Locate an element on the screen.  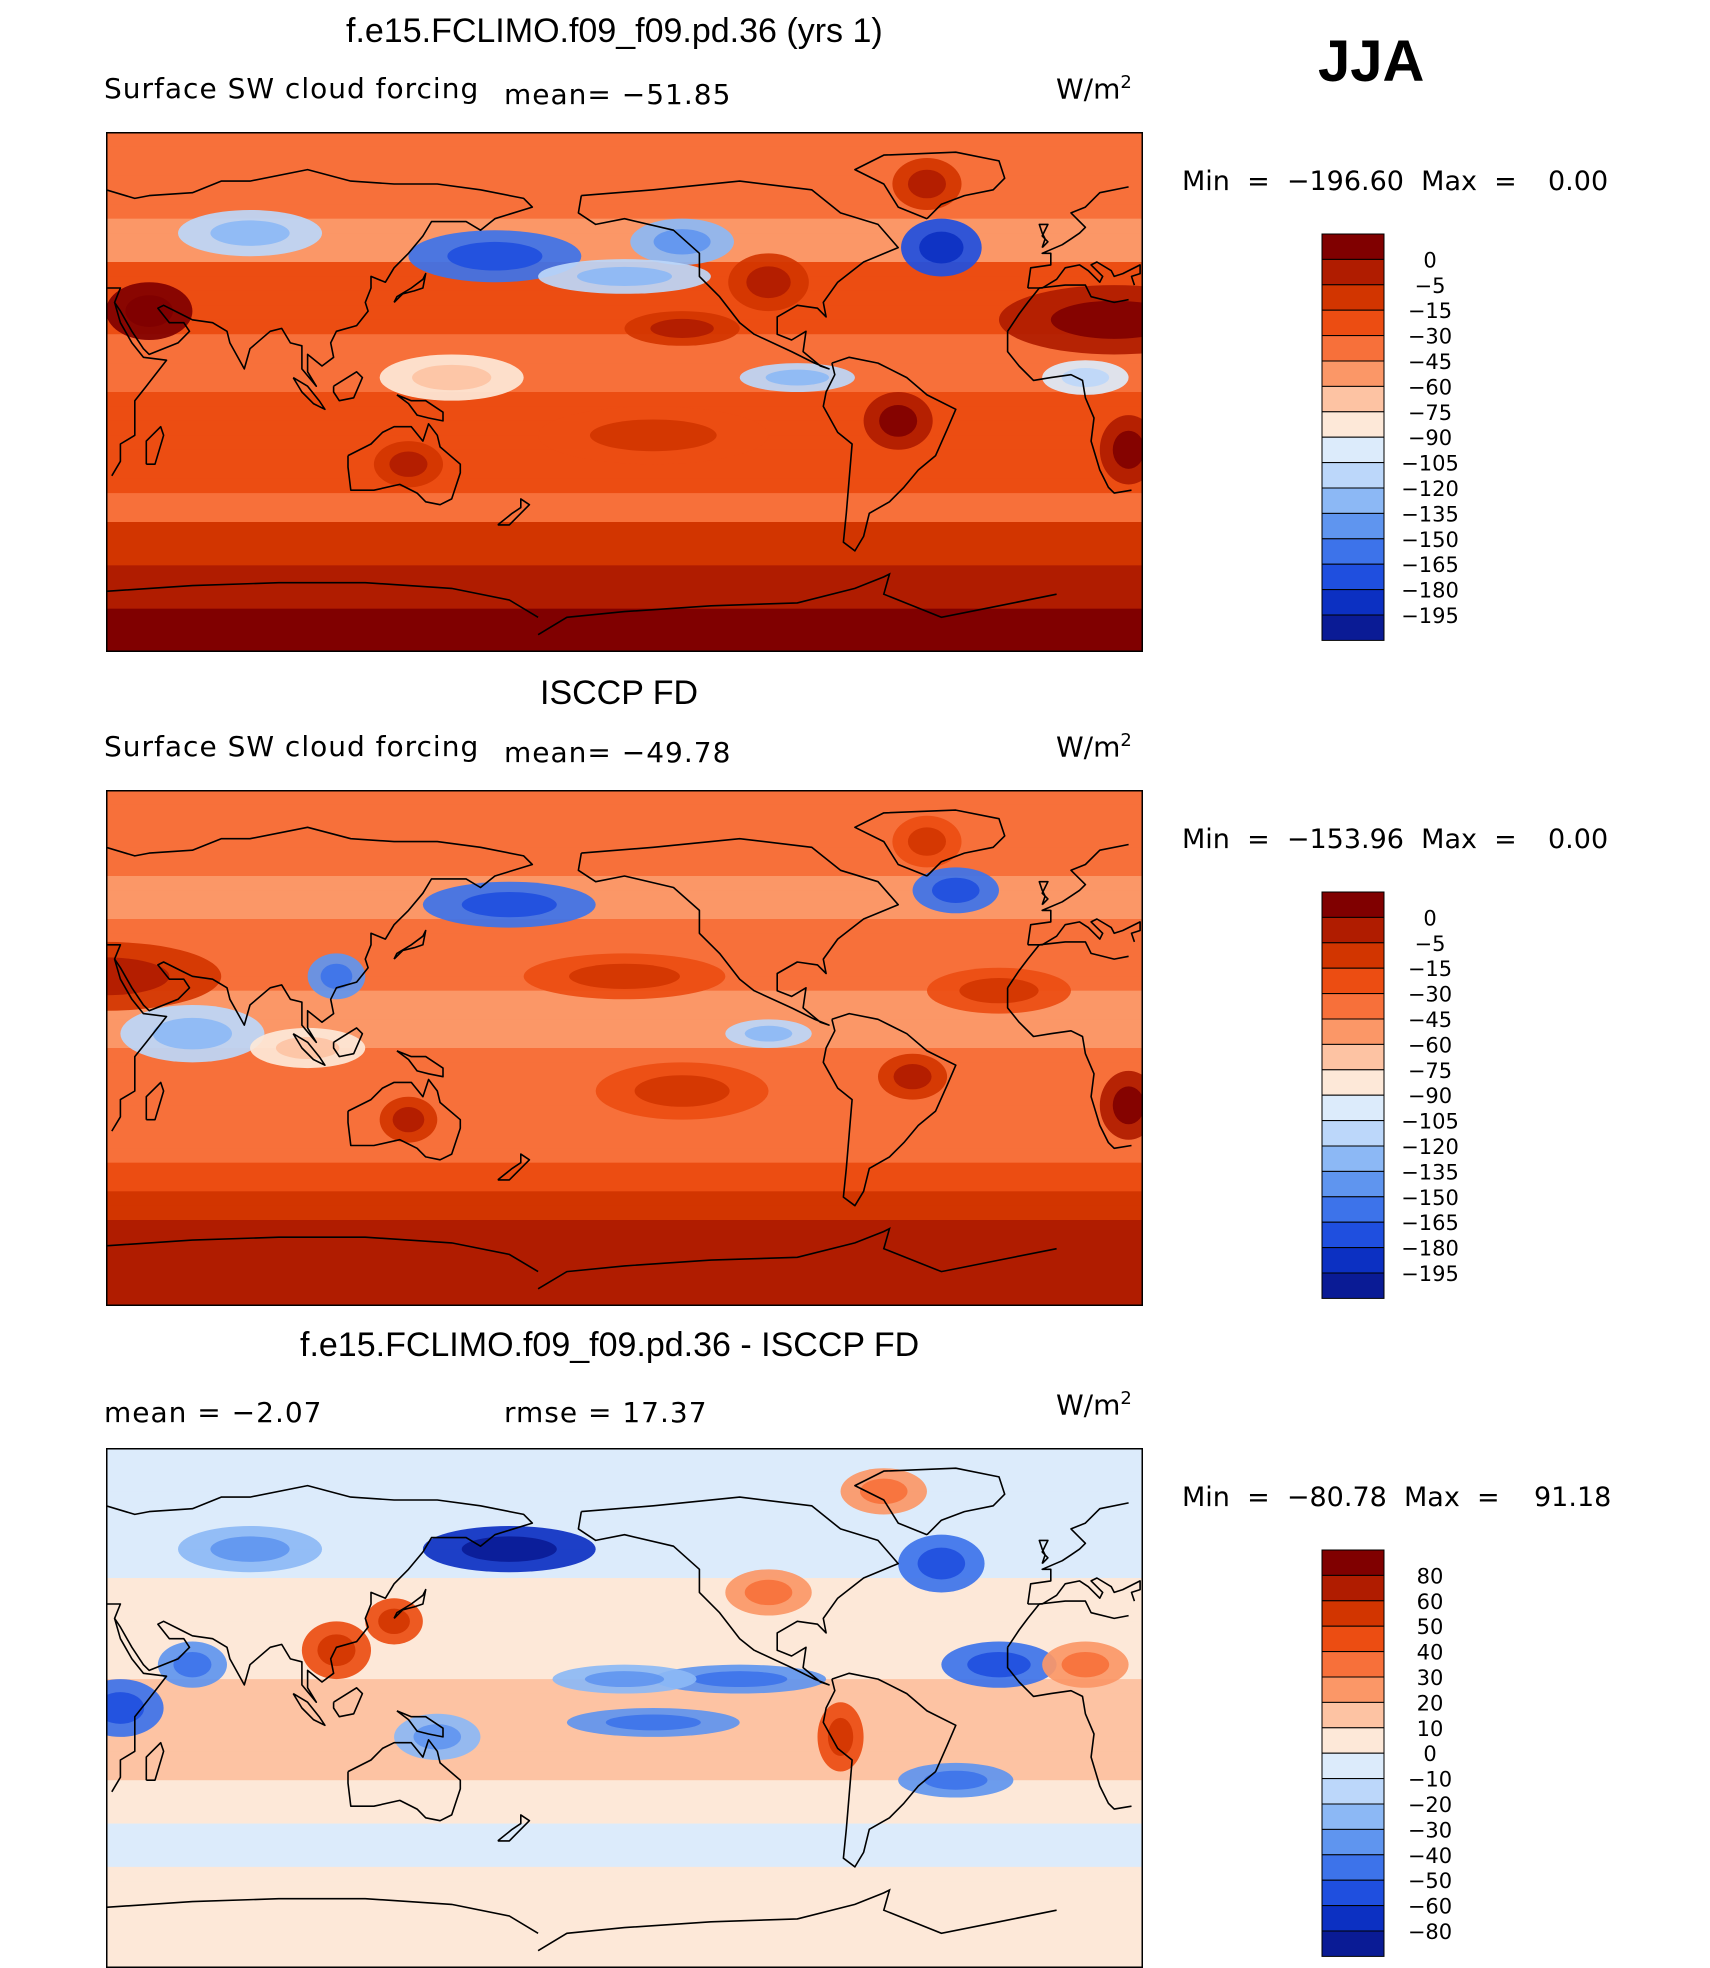
panel3-minmax: Min = −80.78 Max = is located at coordinates (1341, 1497).